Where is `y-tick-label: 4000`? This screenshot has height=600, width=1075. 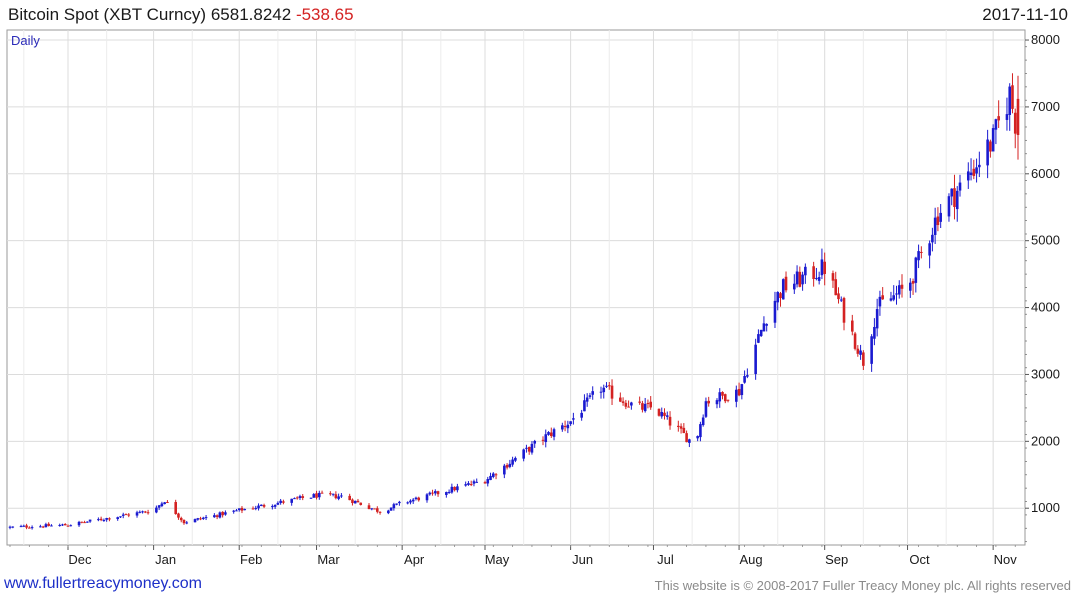 y-tick-label: 4000 is located at coordinates (1045, 307).